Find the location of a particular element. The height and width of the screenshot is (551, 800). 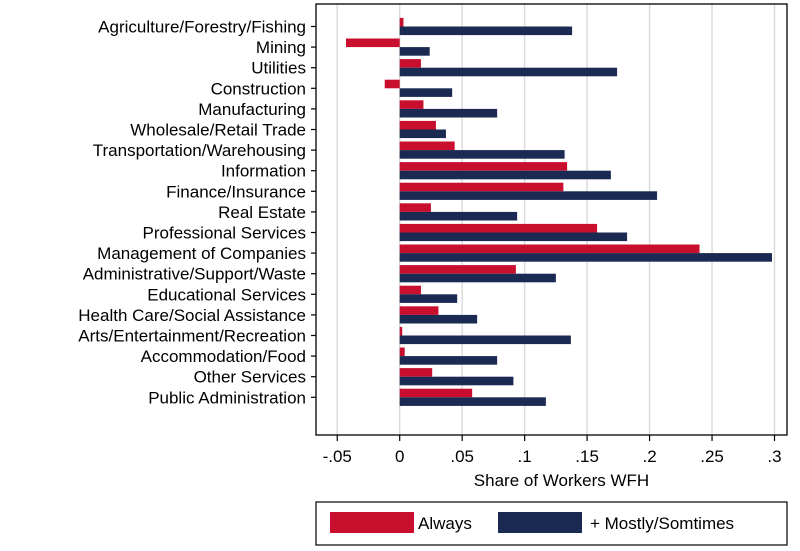

x-tick-label: .05 is located at coordinates (462, 456).